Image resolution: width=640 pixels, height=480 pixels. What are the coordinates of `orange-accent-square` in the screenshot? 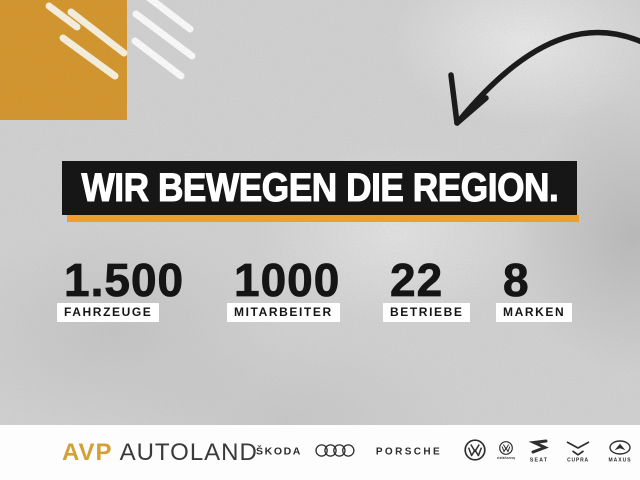 It's located at (63, 60).